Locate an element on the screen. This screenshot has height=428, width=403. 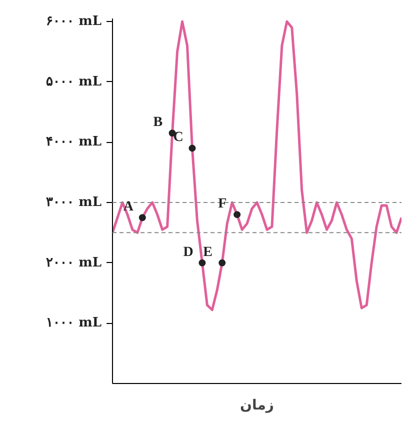
data-label: D is located at coordinates (188, 252).